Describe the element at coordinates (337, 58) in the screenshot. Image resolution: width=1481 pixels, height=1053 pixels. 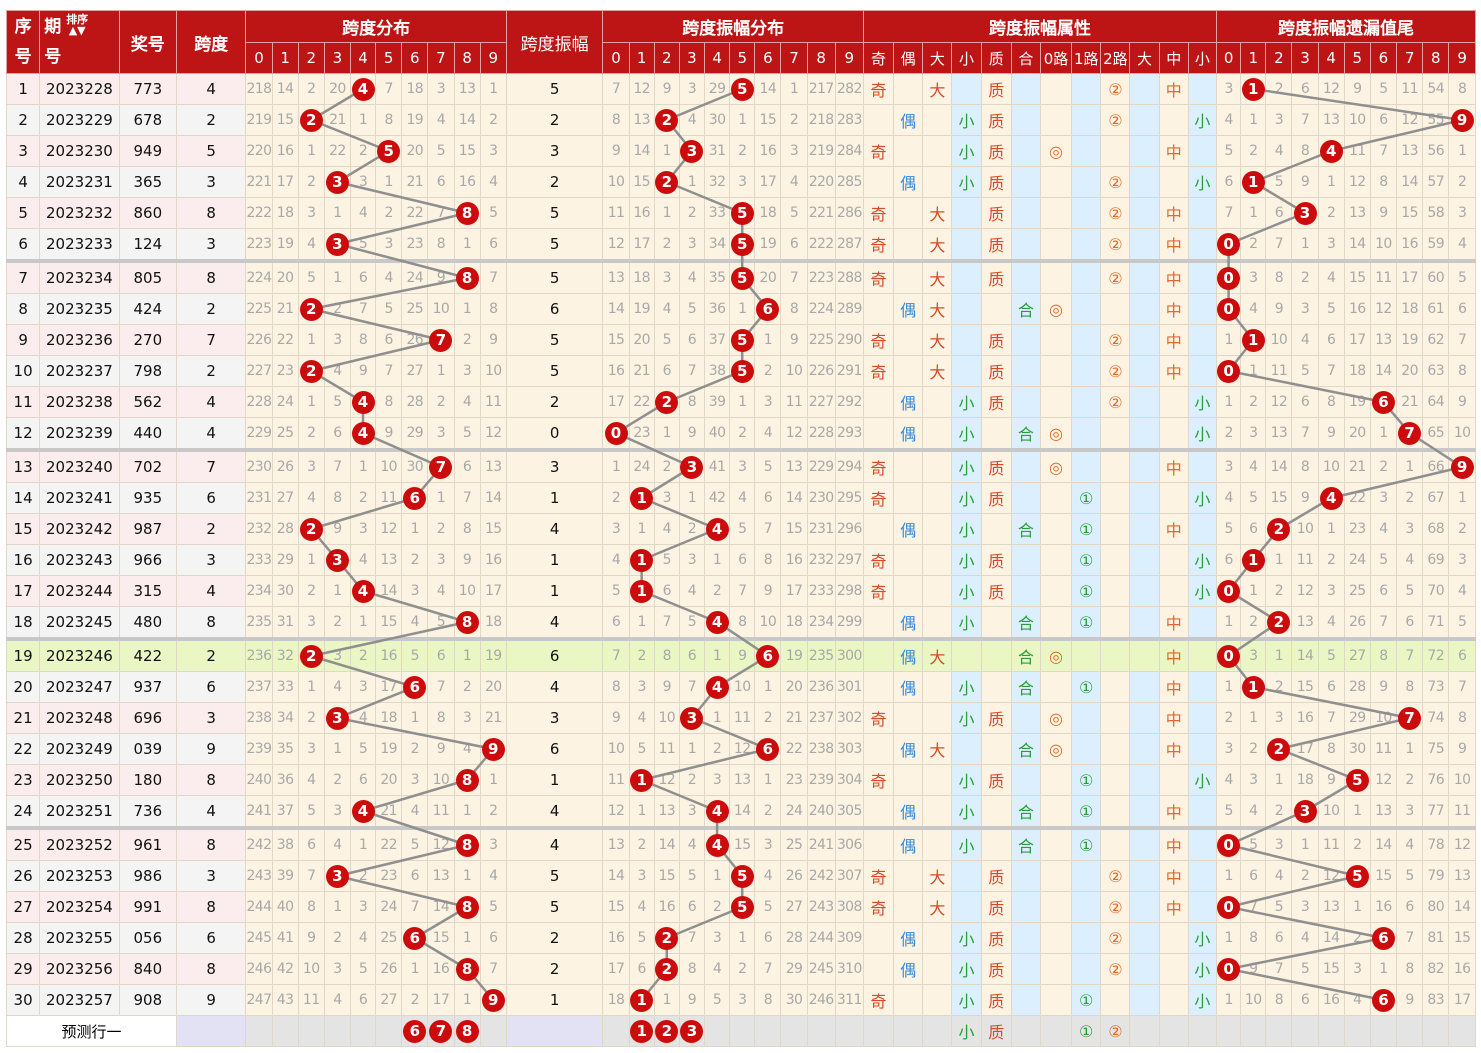
I see `span-dist-digit-header: 3` at that location.